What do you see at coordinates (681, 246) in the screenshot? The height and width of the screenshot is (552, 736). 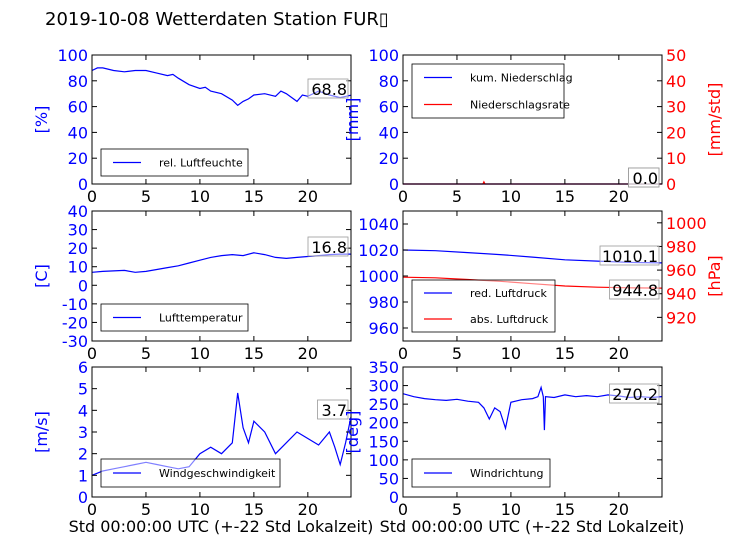 I see `y2-tick-label: 980` at bounding box center [681, 246].